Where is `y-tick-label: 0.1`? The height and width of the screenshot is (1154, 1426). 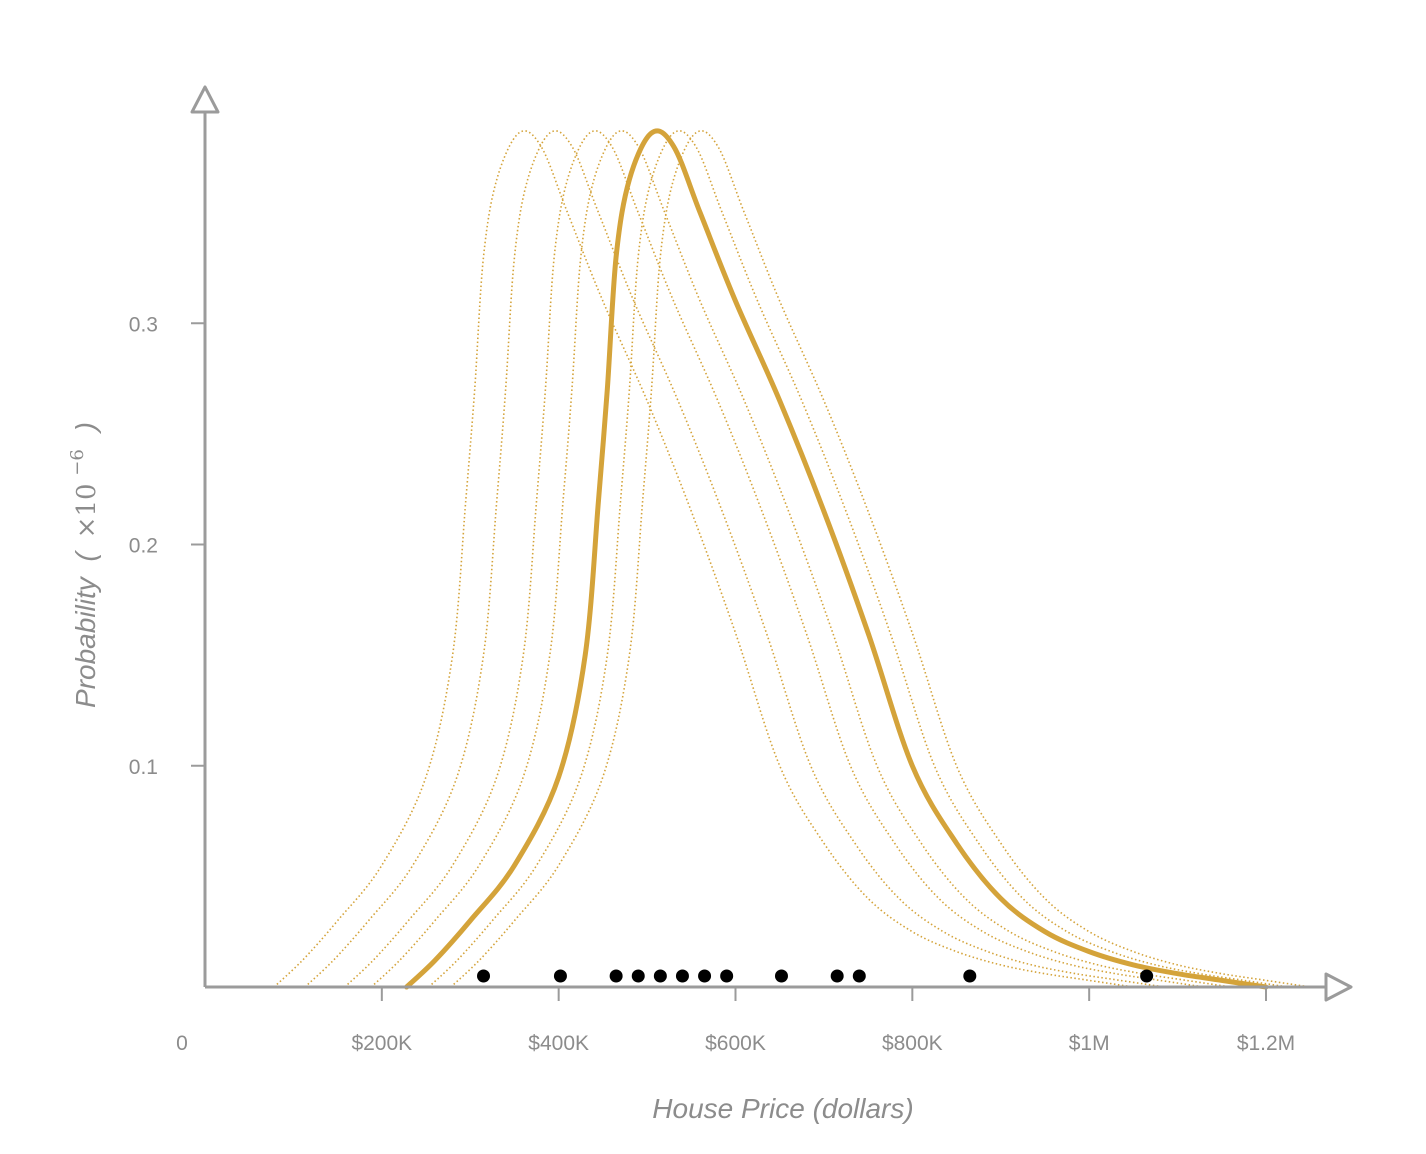 y-tick-label: 0.1 is located at coordinates (143, 767).